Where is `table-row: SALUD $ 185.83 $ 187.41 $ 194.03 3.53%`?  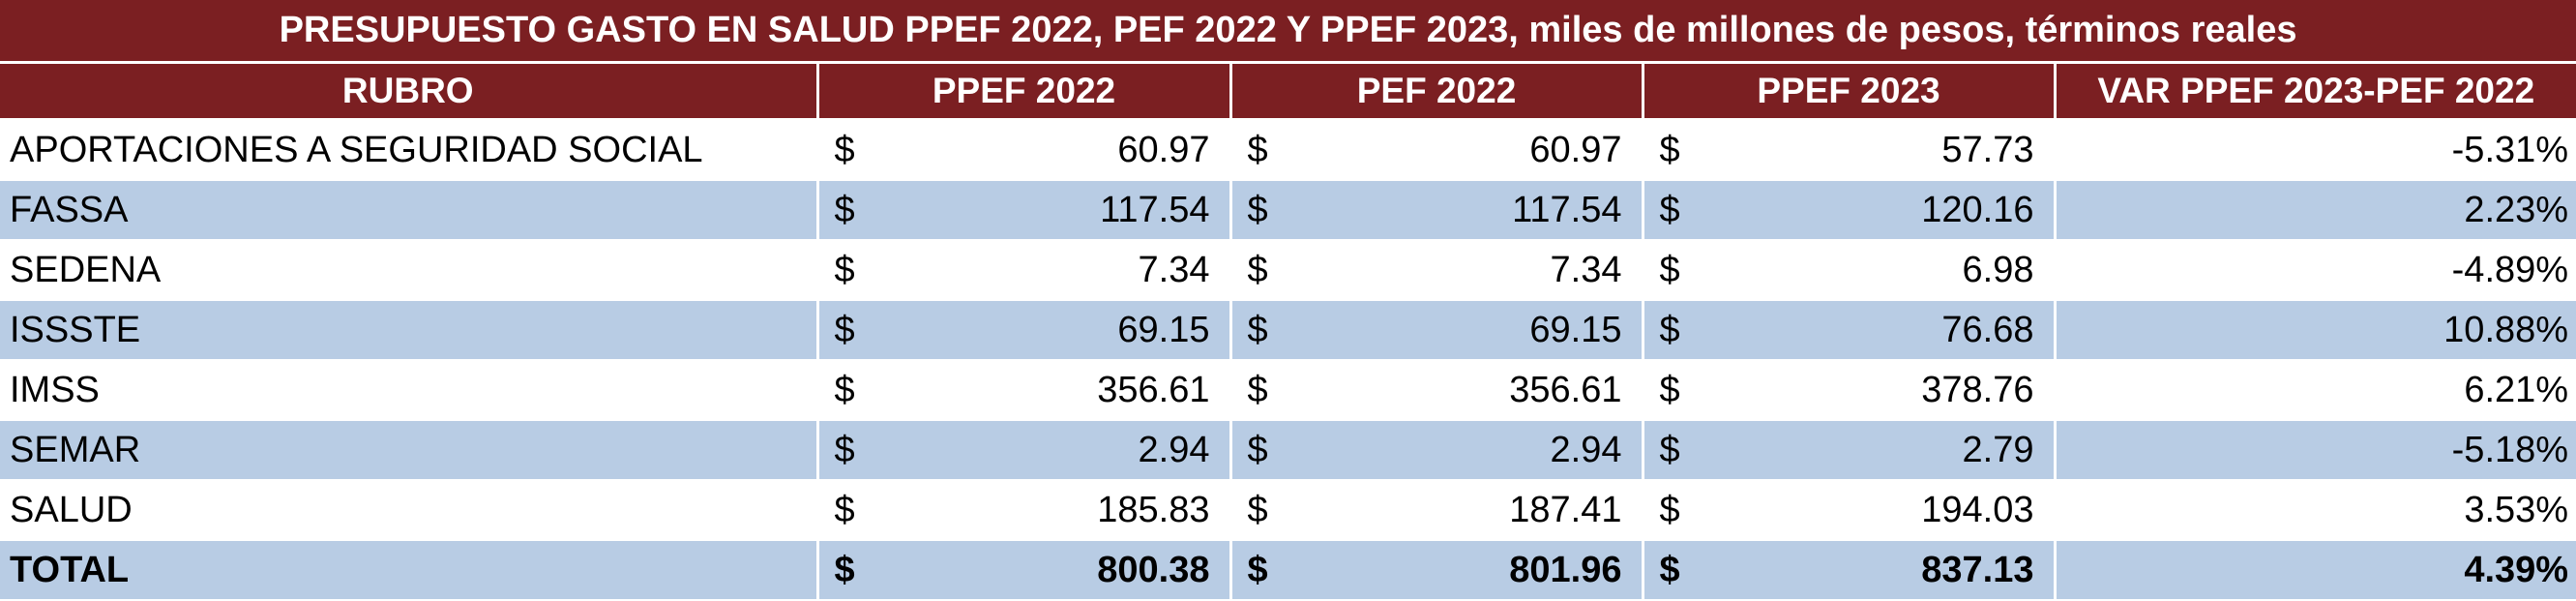
table-row: SALUD $ 185.83 $ 187.41 $ 194.03 3.53% is located at coordinates (1288, 510).